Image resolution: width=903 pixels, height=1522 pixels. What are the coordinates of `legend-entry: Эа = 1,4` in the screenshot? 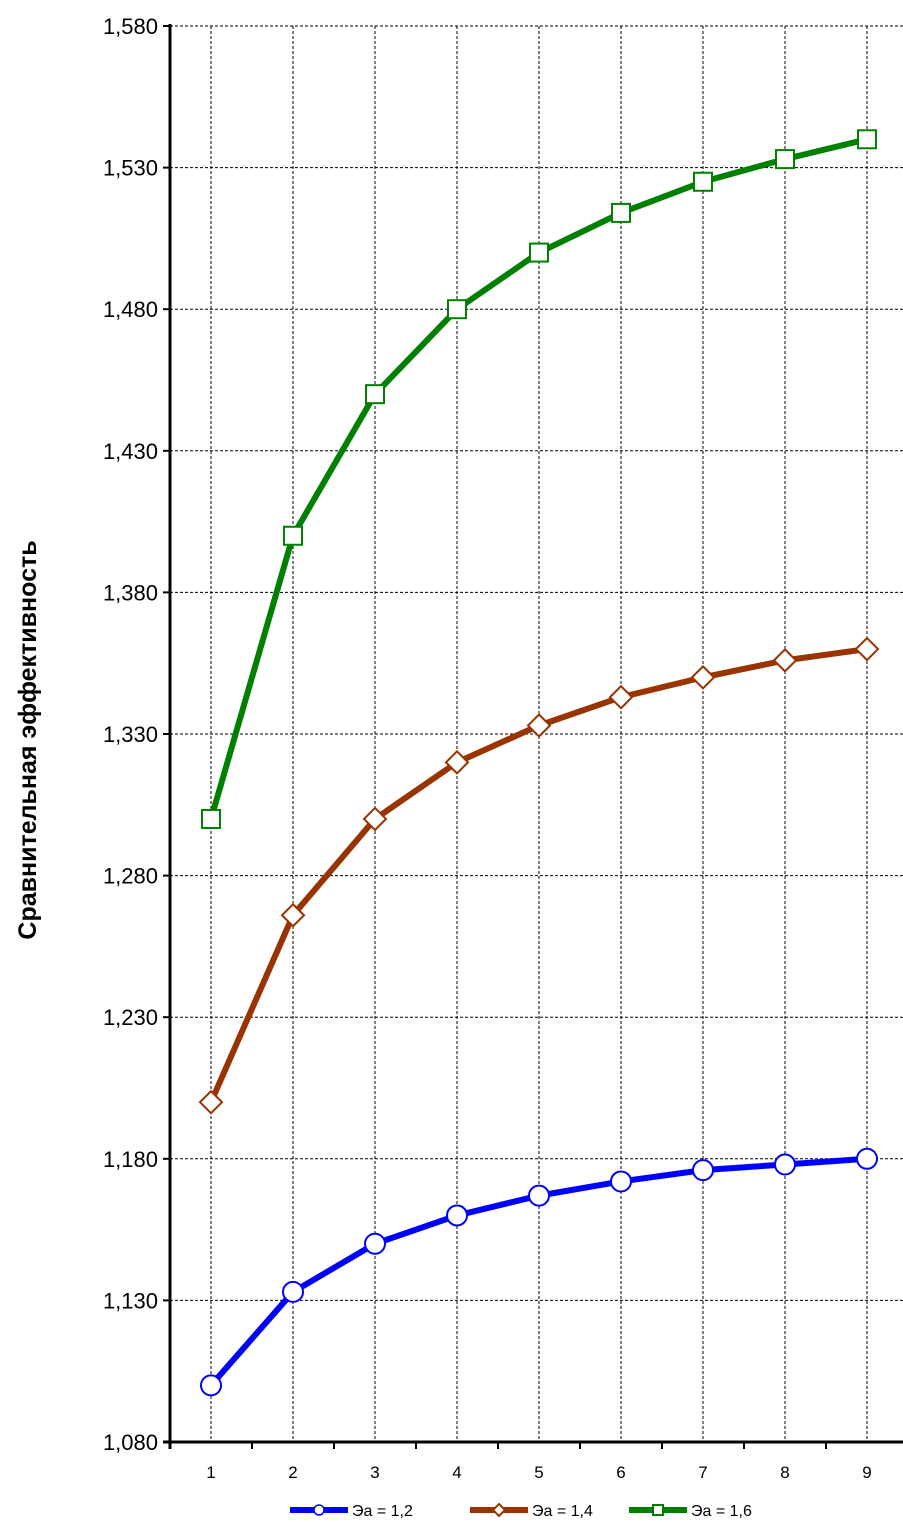 It's located at (531, 1511).